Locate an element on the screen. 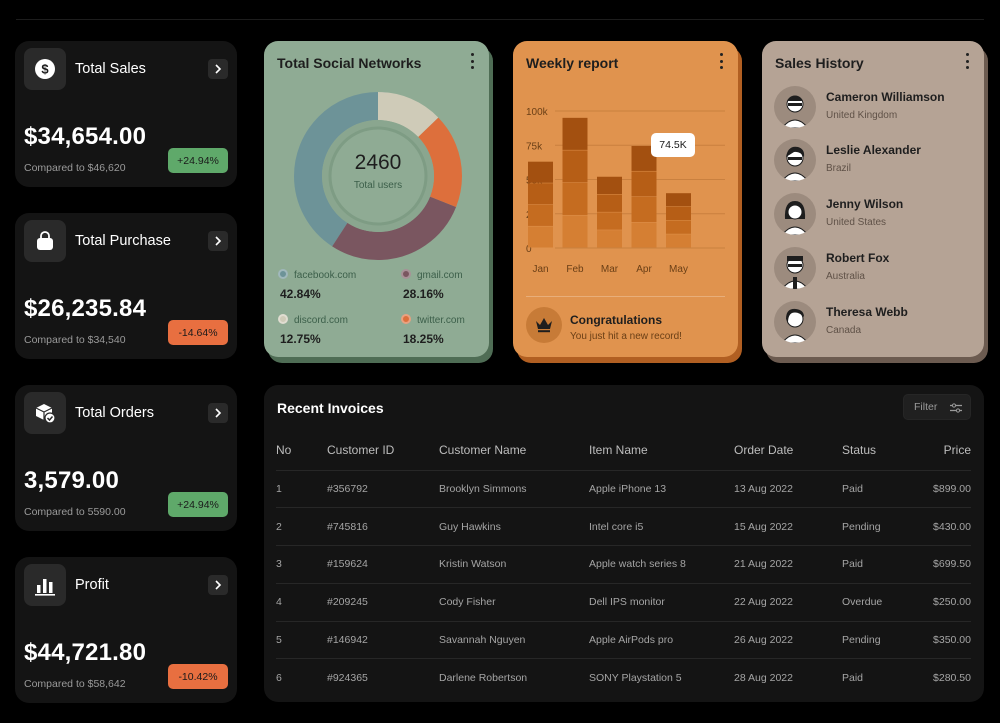  price: $699.50 is located at coordinates (946, 564).